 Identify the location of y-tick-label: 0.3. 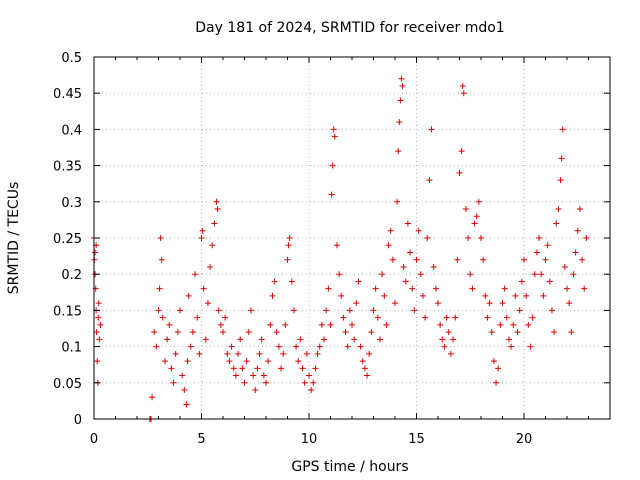
(71, 203).